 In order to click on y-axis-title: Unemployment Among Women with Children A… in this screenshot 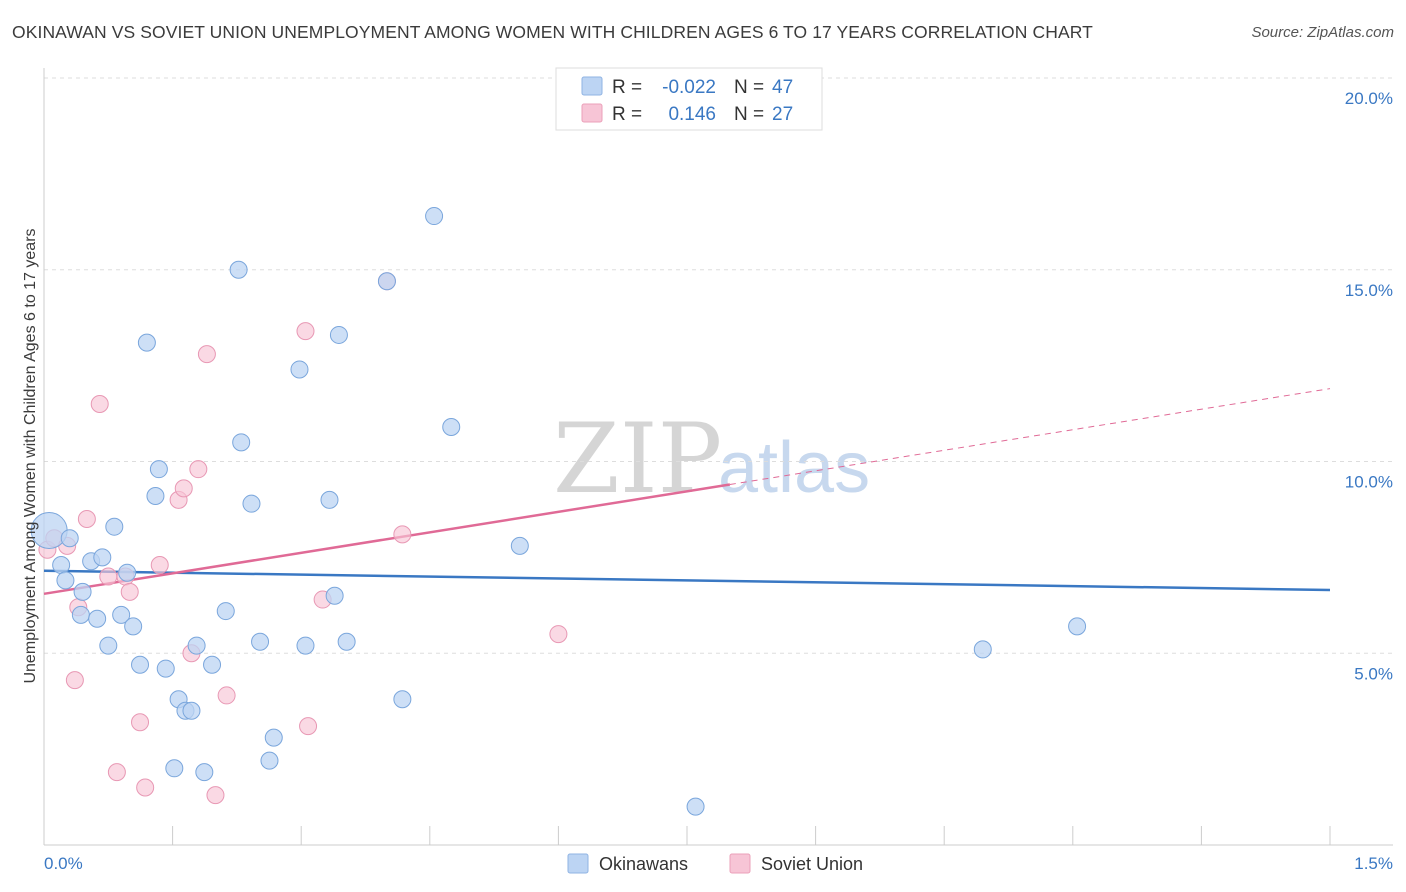, I will do `click(30, 455)`.